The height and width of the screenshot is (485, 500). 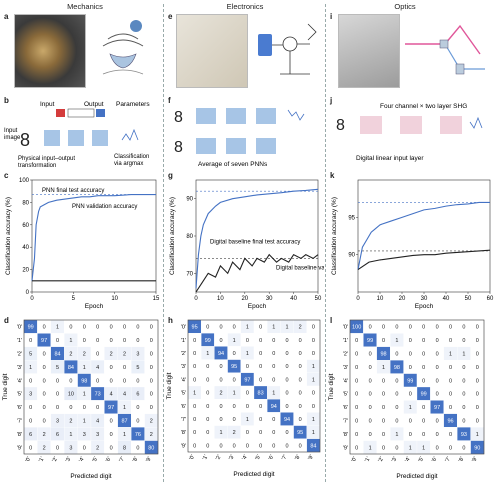 I want to click on cell-value: 99, so click(x=410, y=381).